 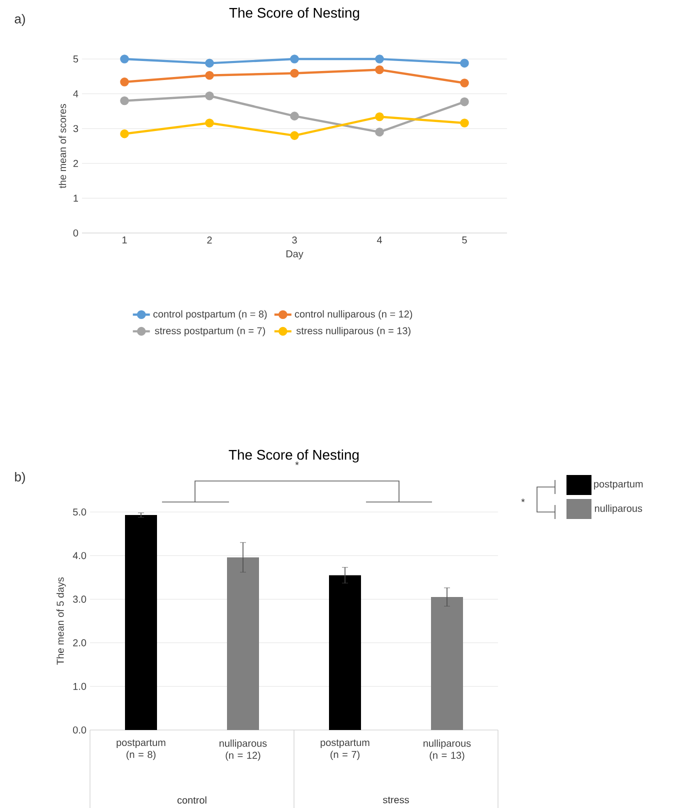 I want to click on text: b), so click(x=20, y=478).